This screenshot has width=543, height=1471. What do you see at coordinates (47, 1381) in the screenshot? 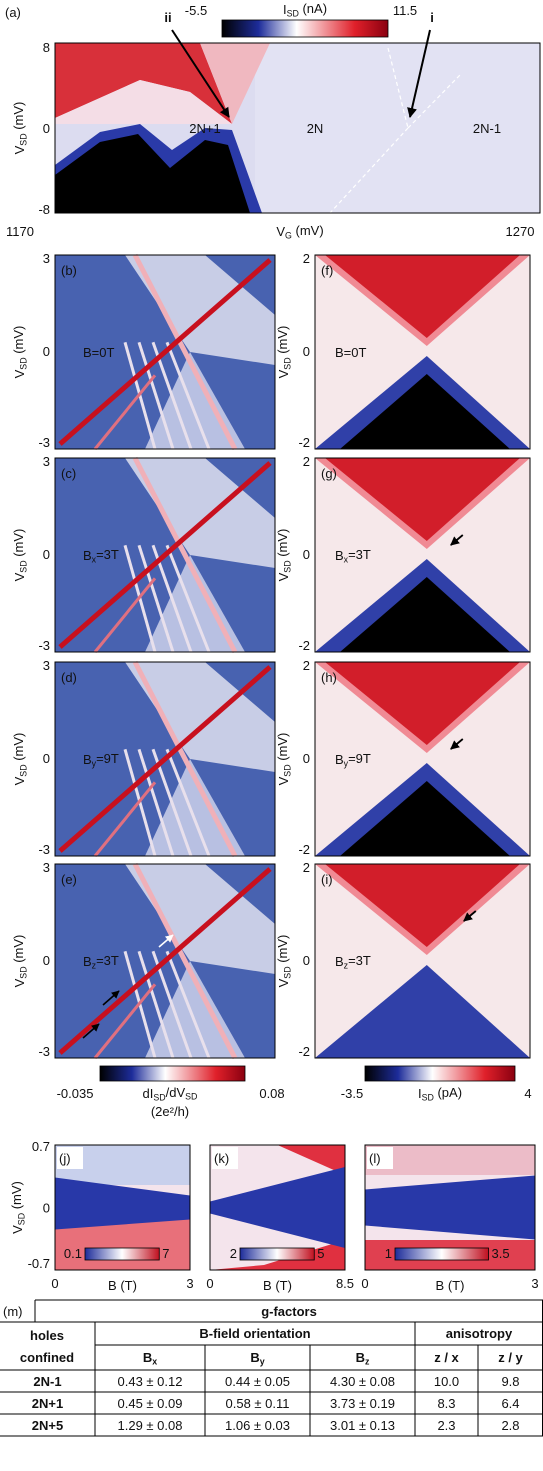
I see `row-label: 2N-1` at bounding box center [47, 1381].